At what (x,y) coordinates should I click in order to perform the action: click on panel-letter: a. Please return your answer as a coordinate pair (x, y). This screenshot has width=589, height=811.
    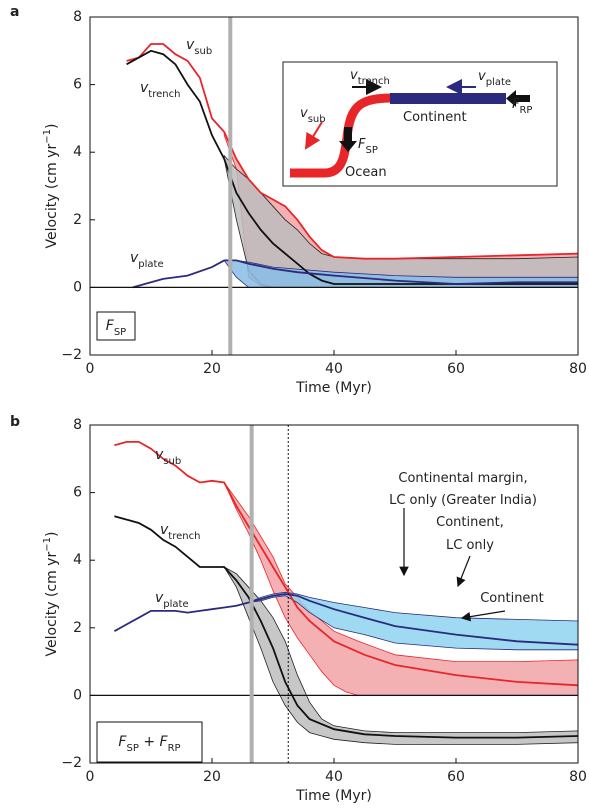
    Looking at the image, I should click on (14, 12).